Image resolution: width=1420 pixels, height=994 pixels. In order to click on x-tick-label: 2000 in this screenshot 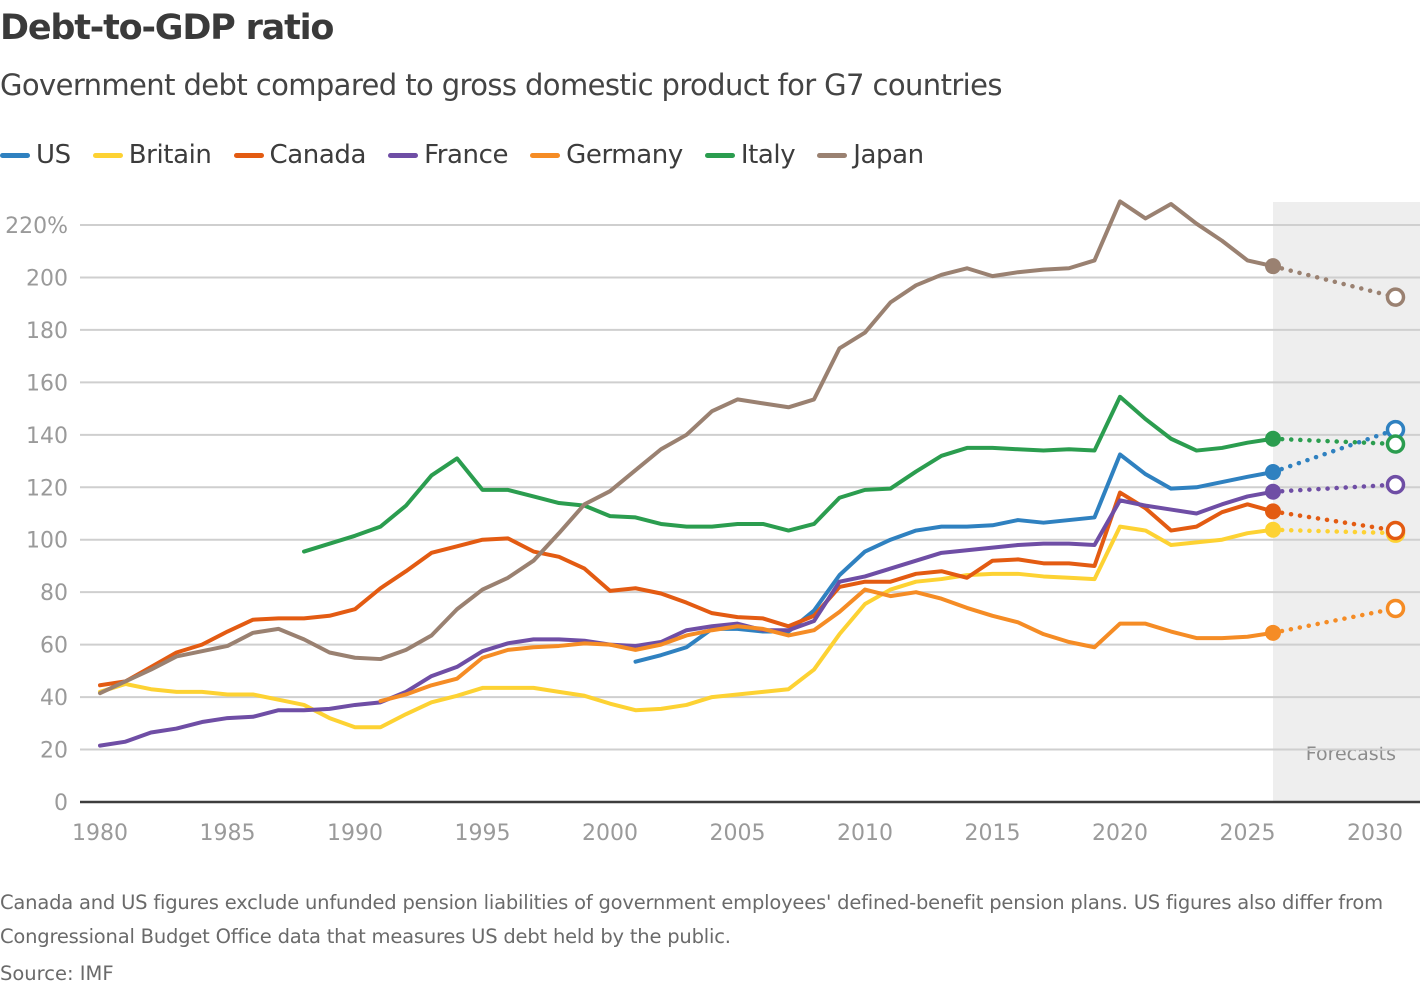, I will do `click(610, 833)`.